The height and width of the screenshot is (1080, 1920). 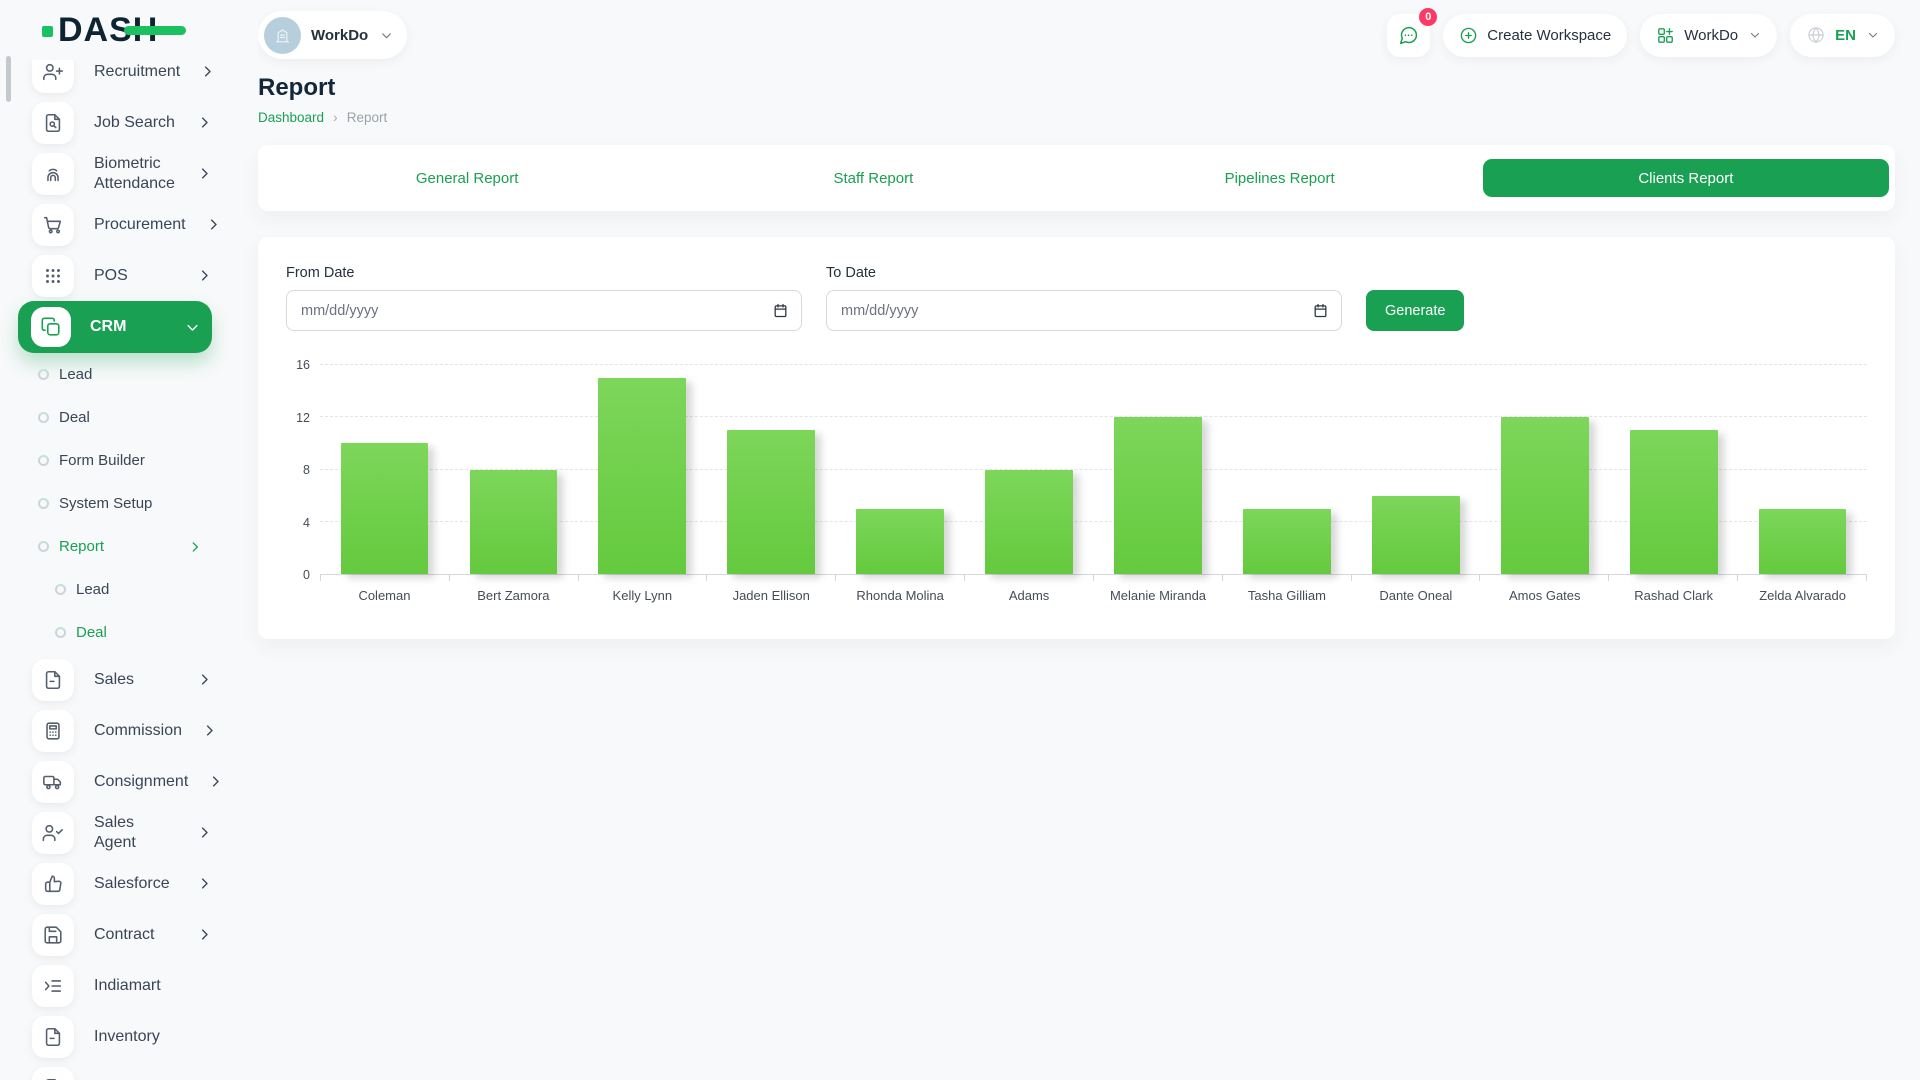 I want to click on bar-adams, so click(x=1029, y=521).